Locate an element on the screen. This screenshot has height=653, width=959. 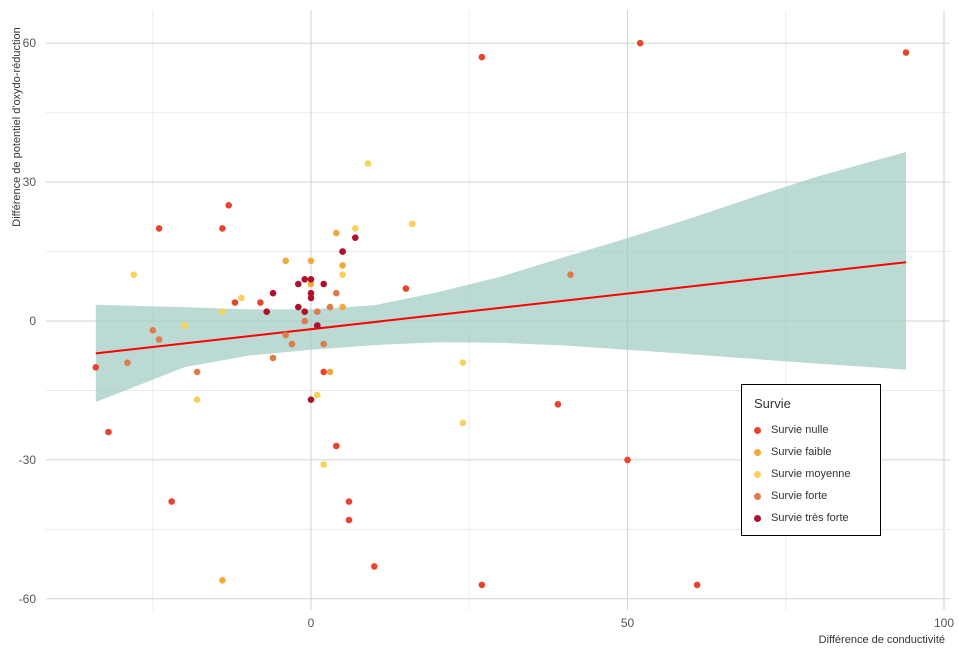
legend-item-faible: Survie faible is located at coordinates (793, 452).